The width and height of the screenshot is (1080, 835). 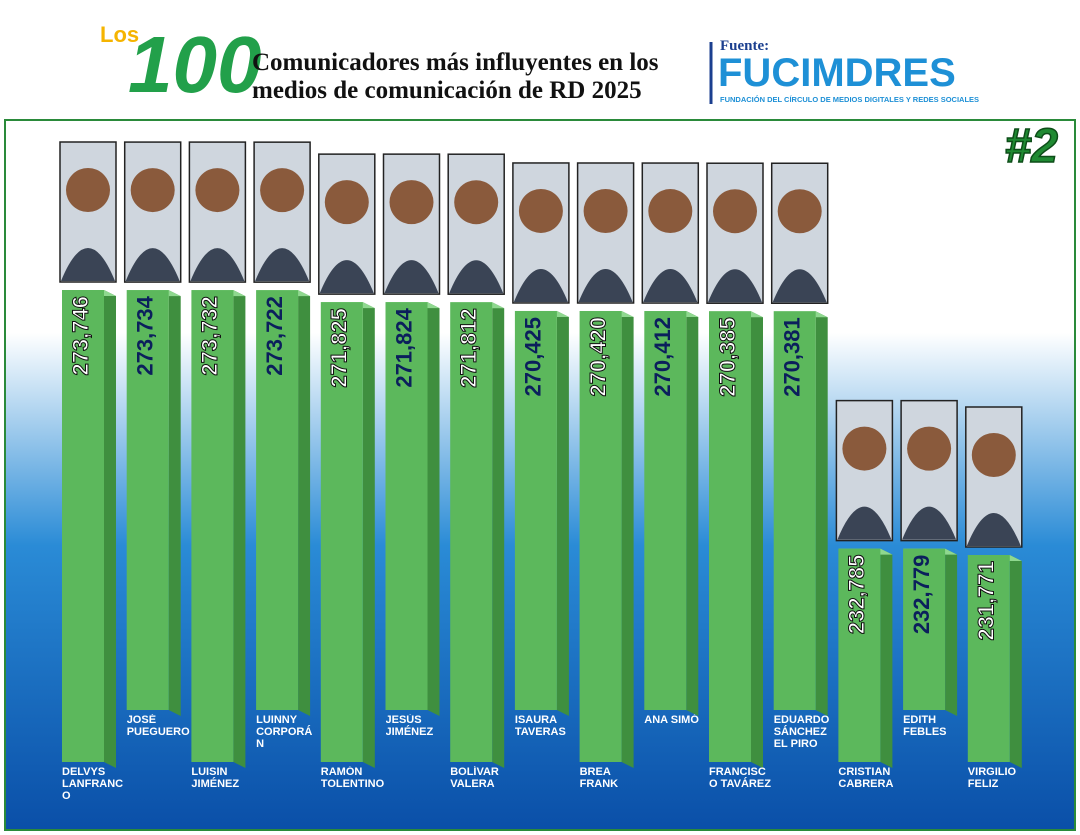 What do you see at coordinates (921, 595) in the screenshot?
I see `value-label: 232,779` at bounding box center [921, 595].